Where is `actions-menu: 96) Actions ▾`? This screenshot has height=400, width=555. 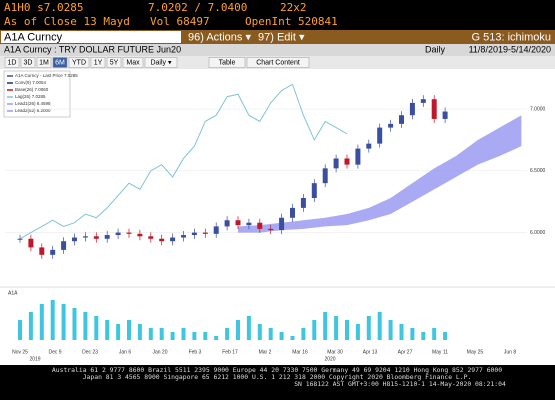 actions-menu: 96) Actions ▾ is located at coordinates (219, 37).